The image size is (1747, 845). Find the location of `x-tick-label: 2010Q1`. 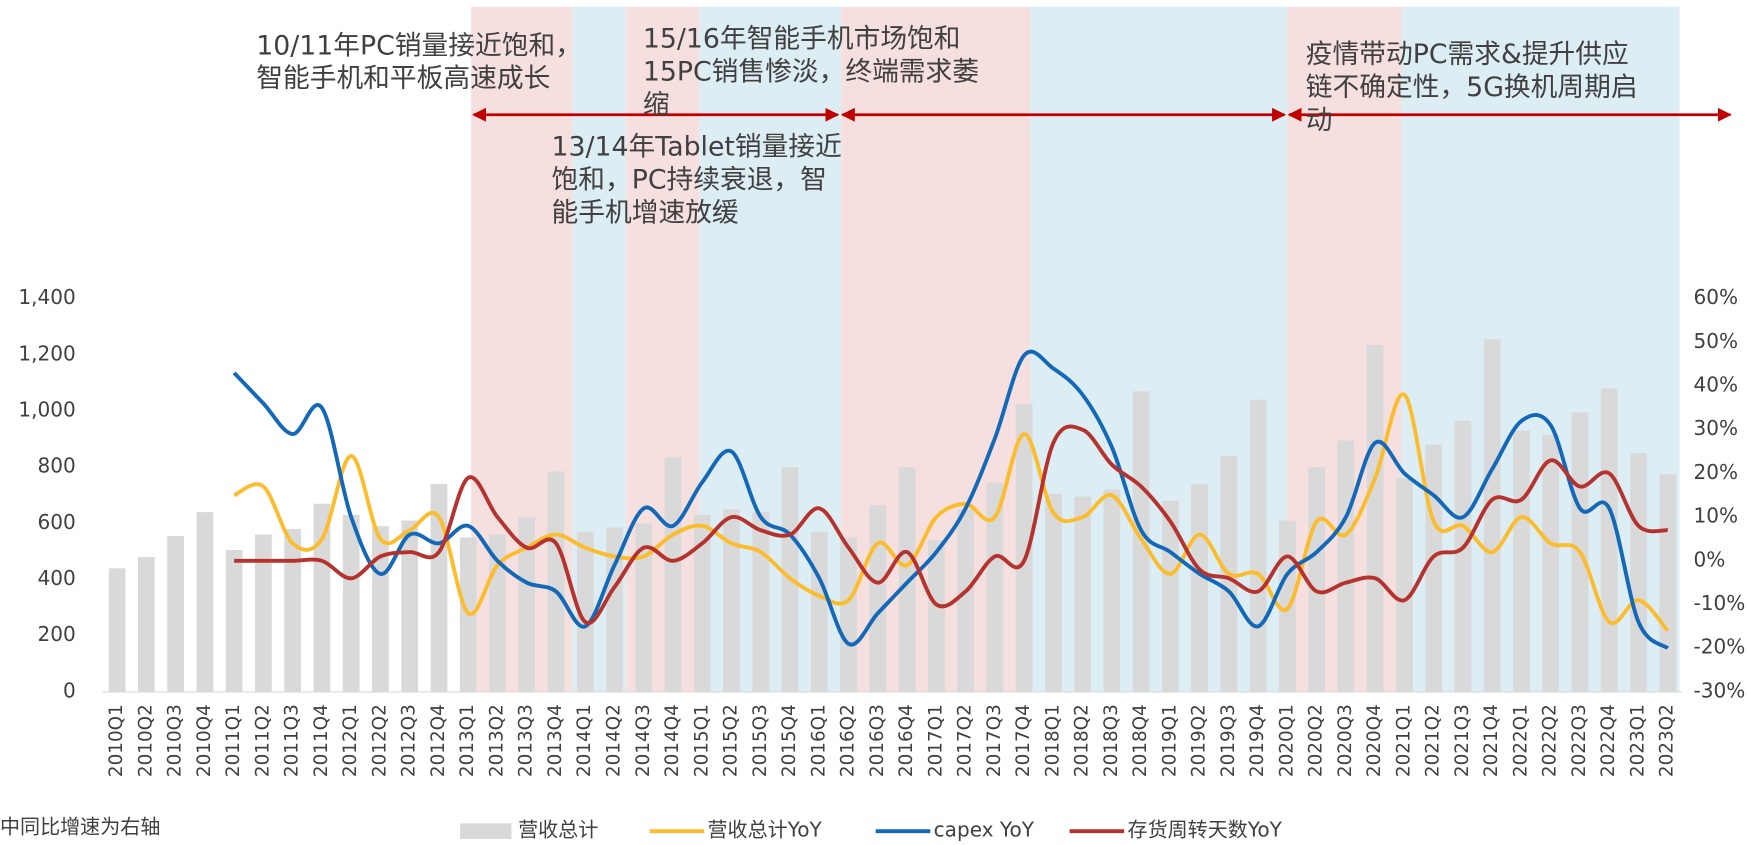

x-tick-label: 2010Q1 is located at coordinates (116, 740).